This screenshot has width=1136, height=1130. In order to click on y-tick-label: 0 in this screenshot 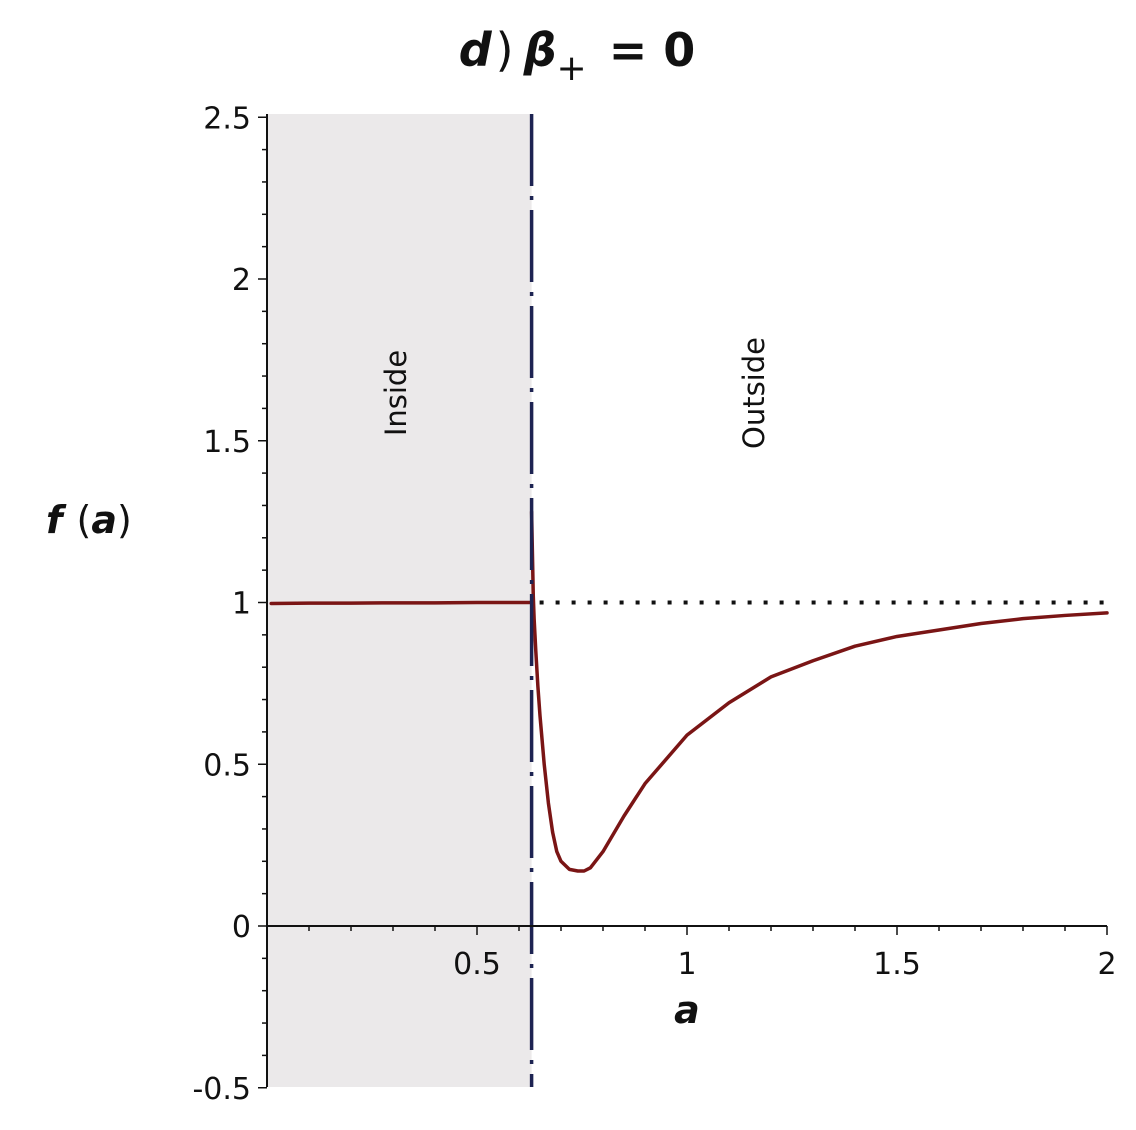, I will do `click(241, 927)`.